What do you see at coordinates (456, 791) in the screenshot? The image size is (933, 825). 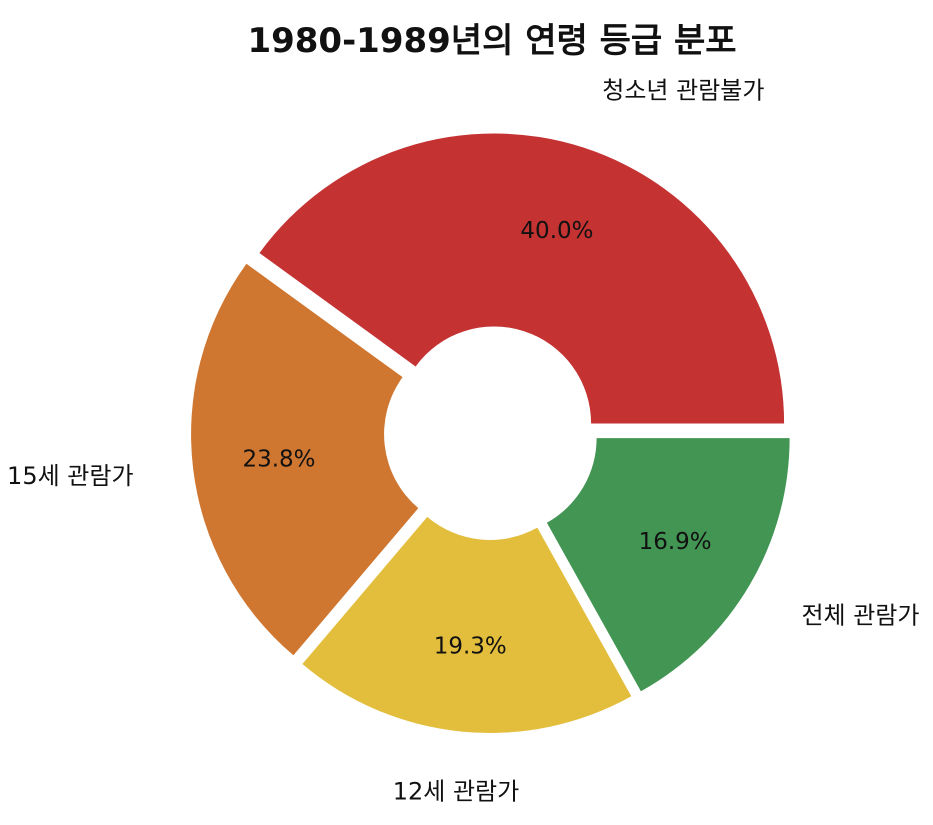 I see `category-label: 12세 관람가` at bounding box center [456, 791].